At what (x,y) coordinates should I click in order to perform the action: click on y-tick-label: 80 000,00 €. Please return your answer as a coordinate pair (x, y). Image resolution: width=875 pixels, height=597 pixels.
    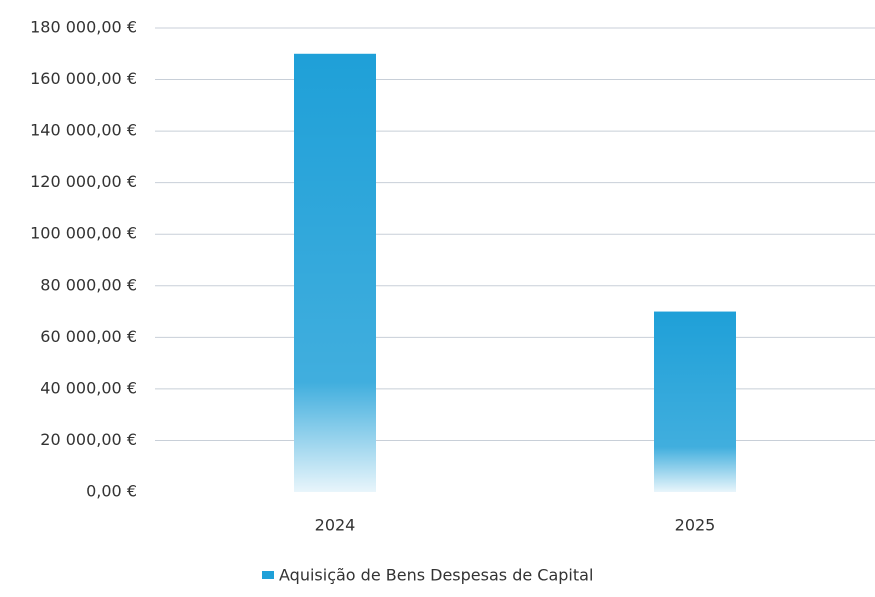
    Looking at the image, I should click on (88, 284).